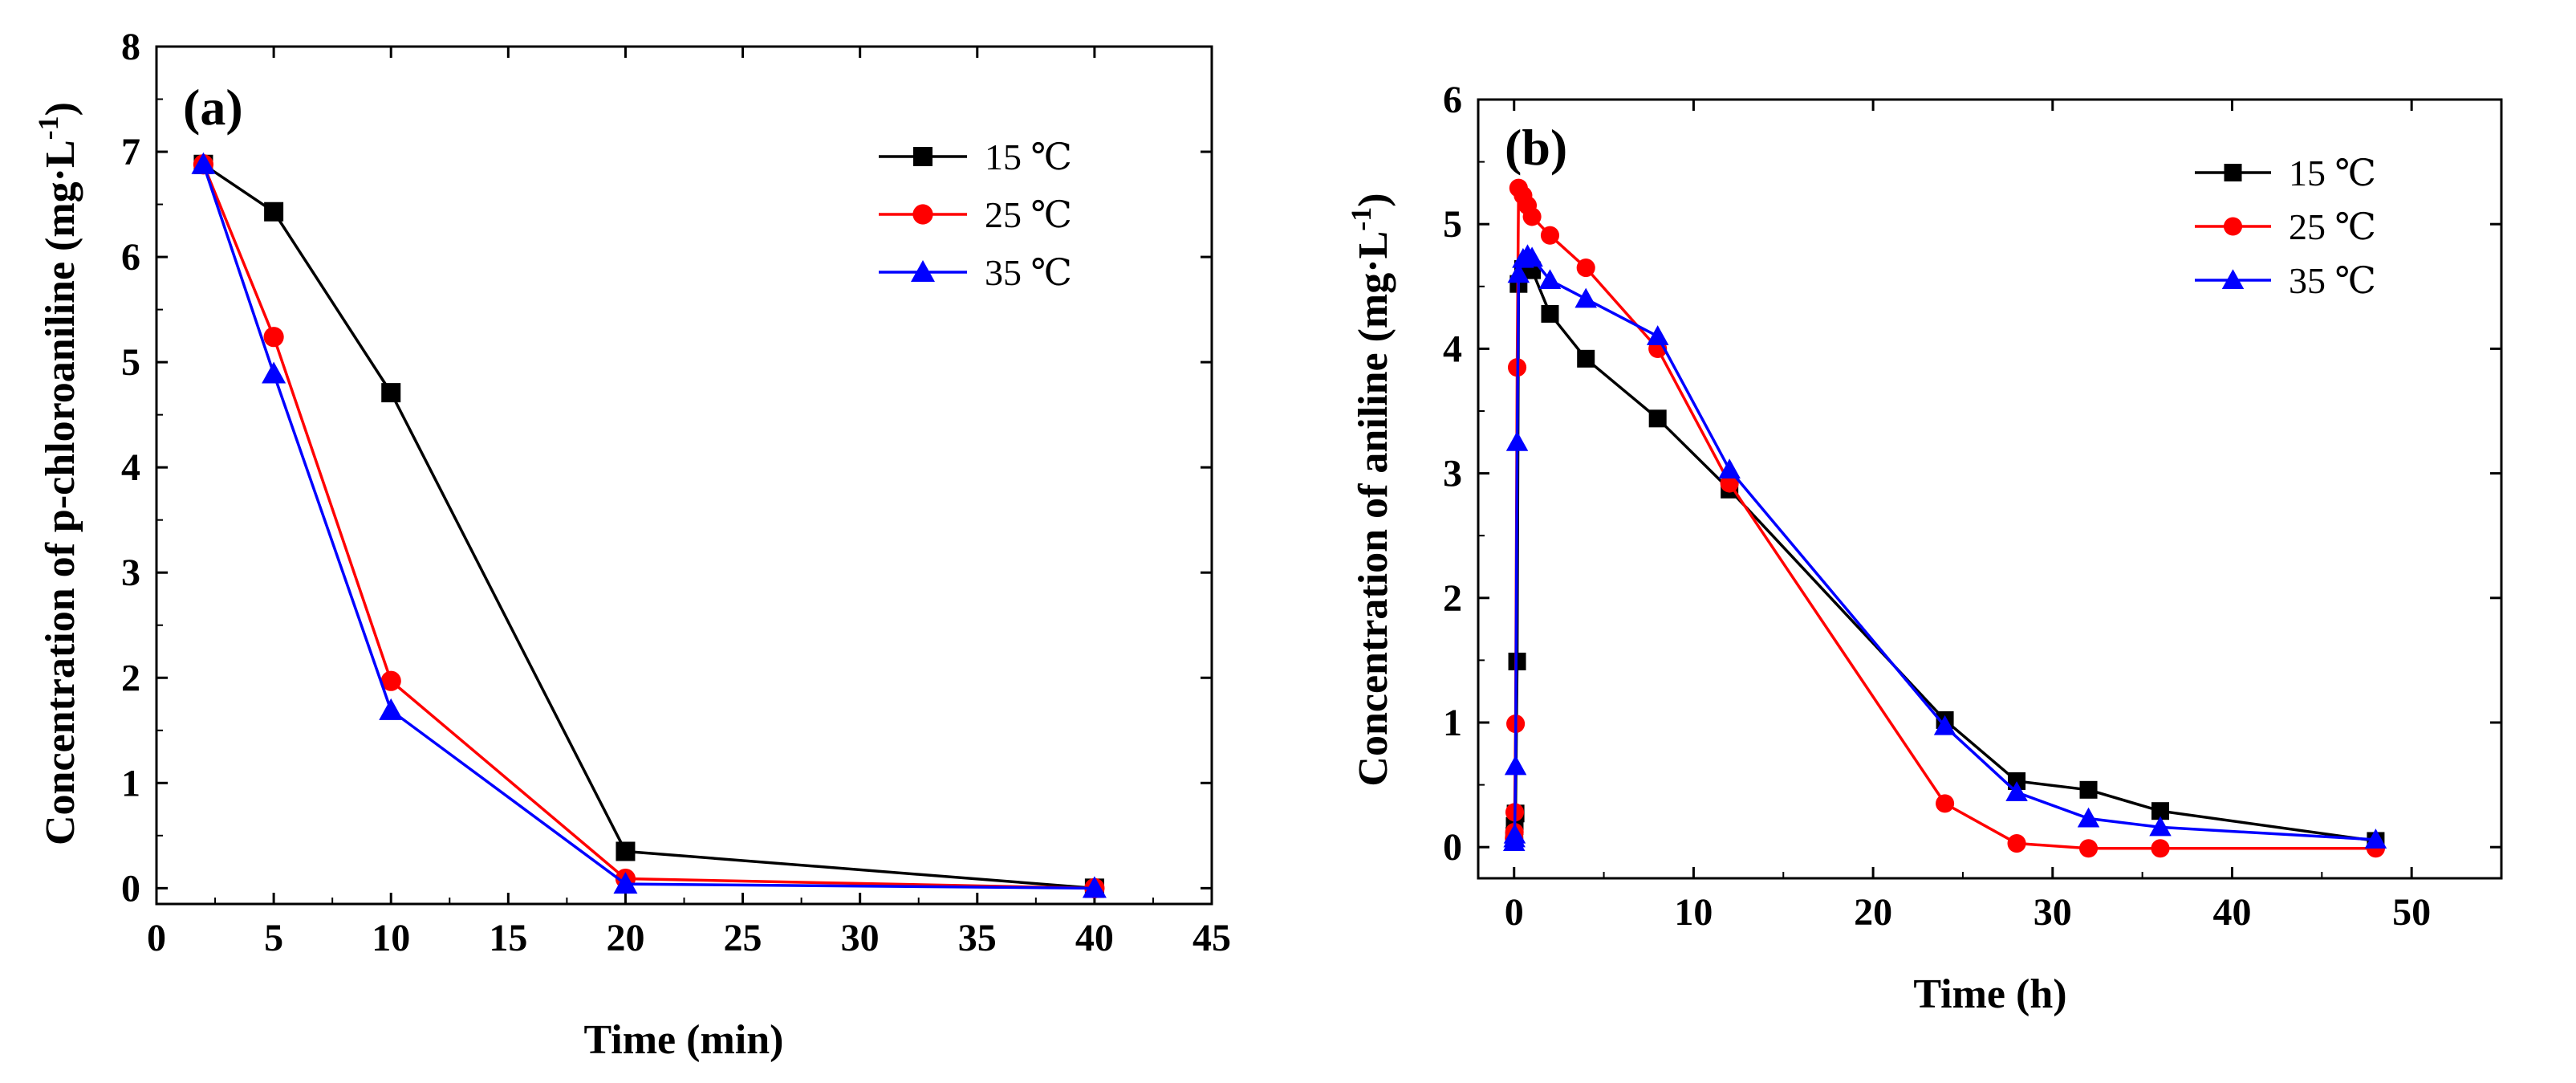  I want to click on panel-a-legend: 15 ℃ 25 ℃ 35 ℃, so click(975, 215).